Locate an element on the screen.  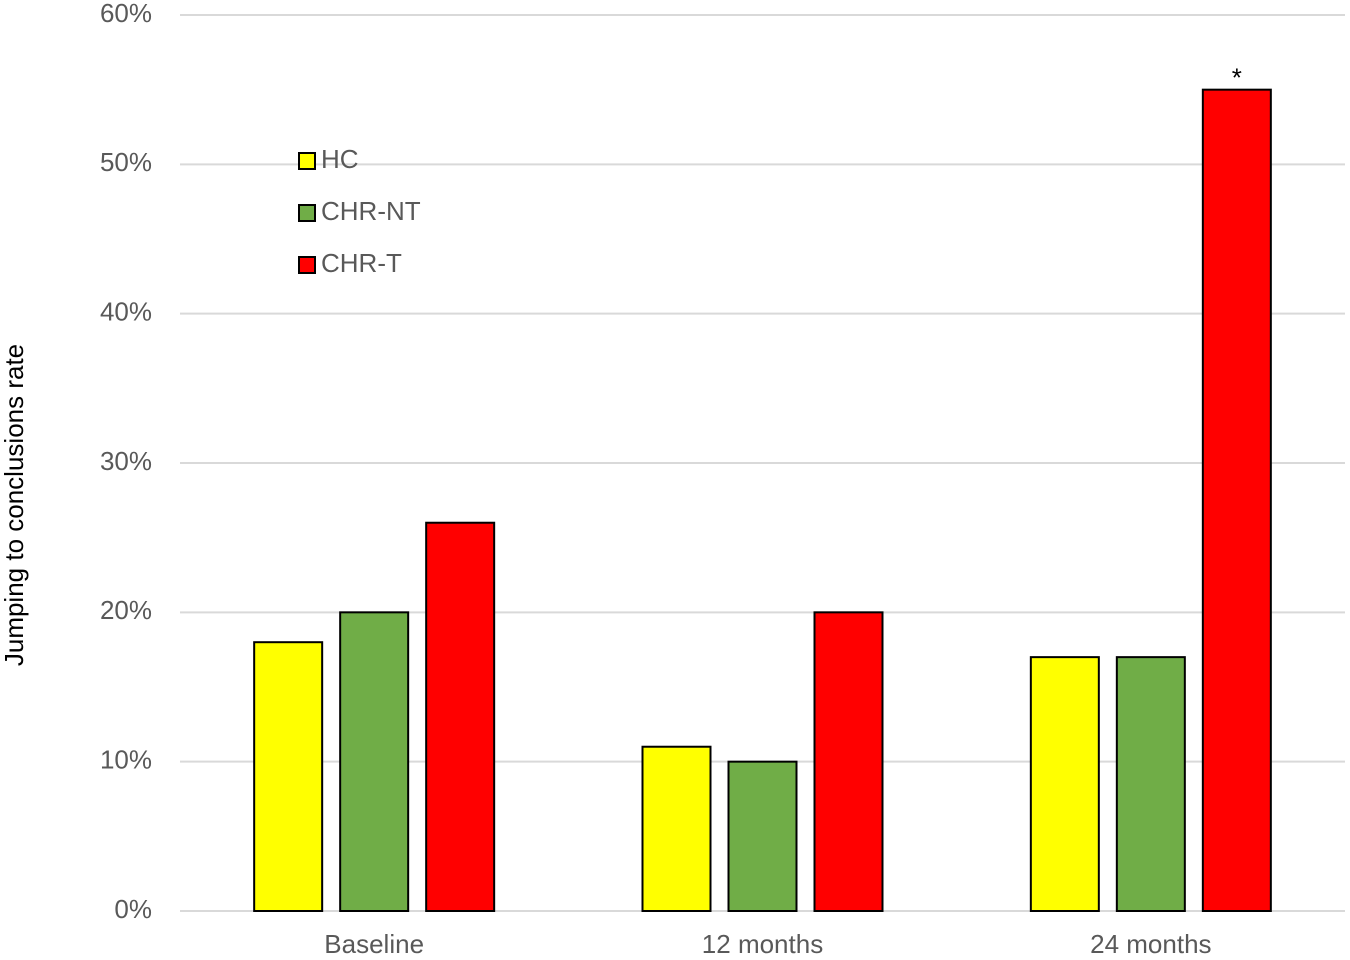
y-axis-label: Jumping to conclusions rate is located at coordinates (14, 505).